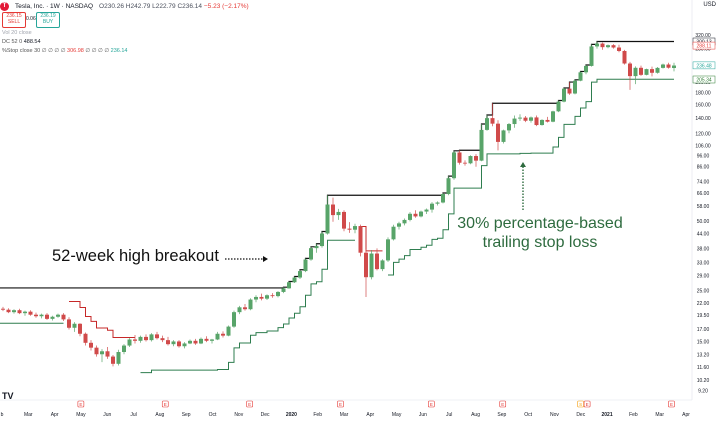 The image size is (720, 422). What do you see at coordinates (97, 51) in the screenshot?
I see `indicator-stop-mid: ∅ ∅ ∅ ∅` at bounding box center [97, 51].